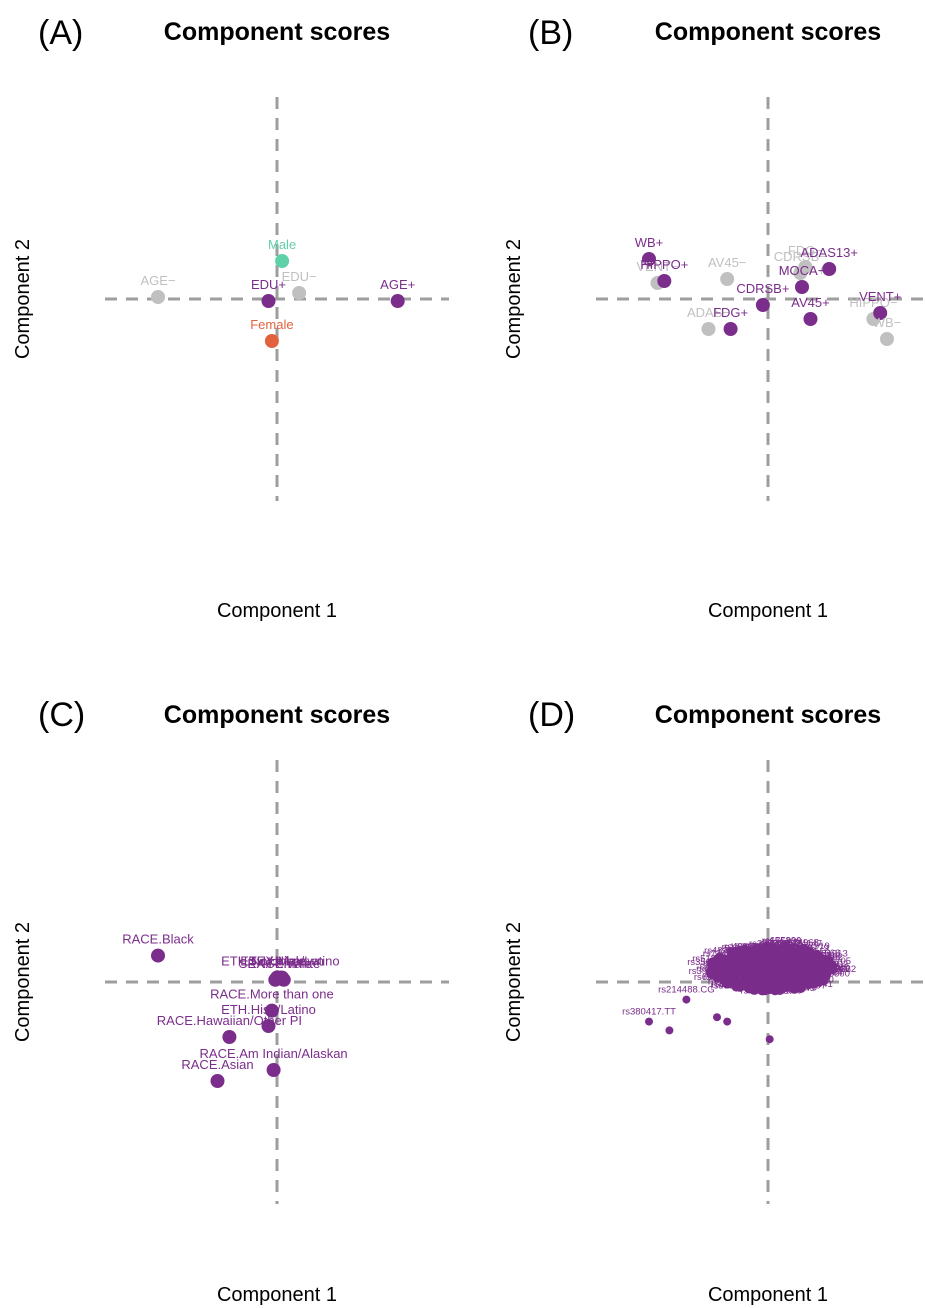 The width and height of the screenshot is (925, 1308). I want to click on point-label: rs533753, so click(768, 962).